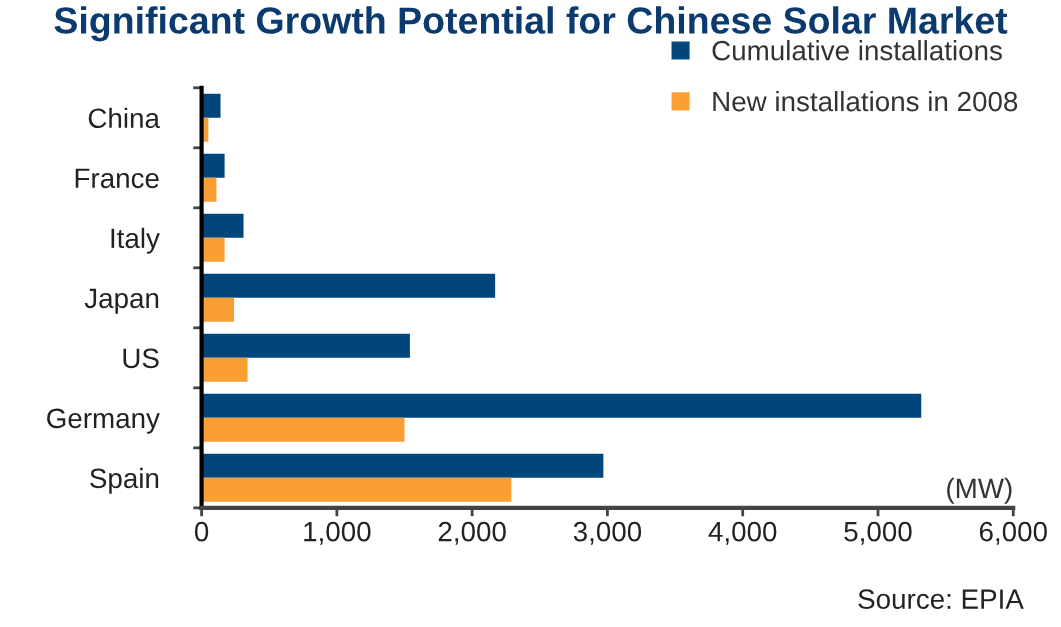 The width and height of the screenshot is (1061, 627). Describe the element at coordinates (201, 531) in the screenshot. I see `x-tick-label: 0` at that location.